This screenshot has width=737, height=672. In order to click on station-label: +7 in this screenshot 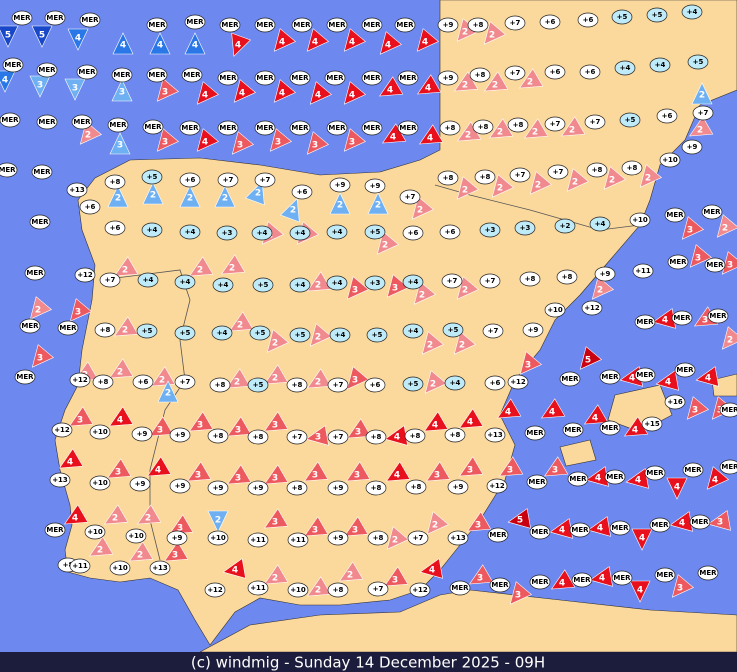, I will do `click(703, 113)`.